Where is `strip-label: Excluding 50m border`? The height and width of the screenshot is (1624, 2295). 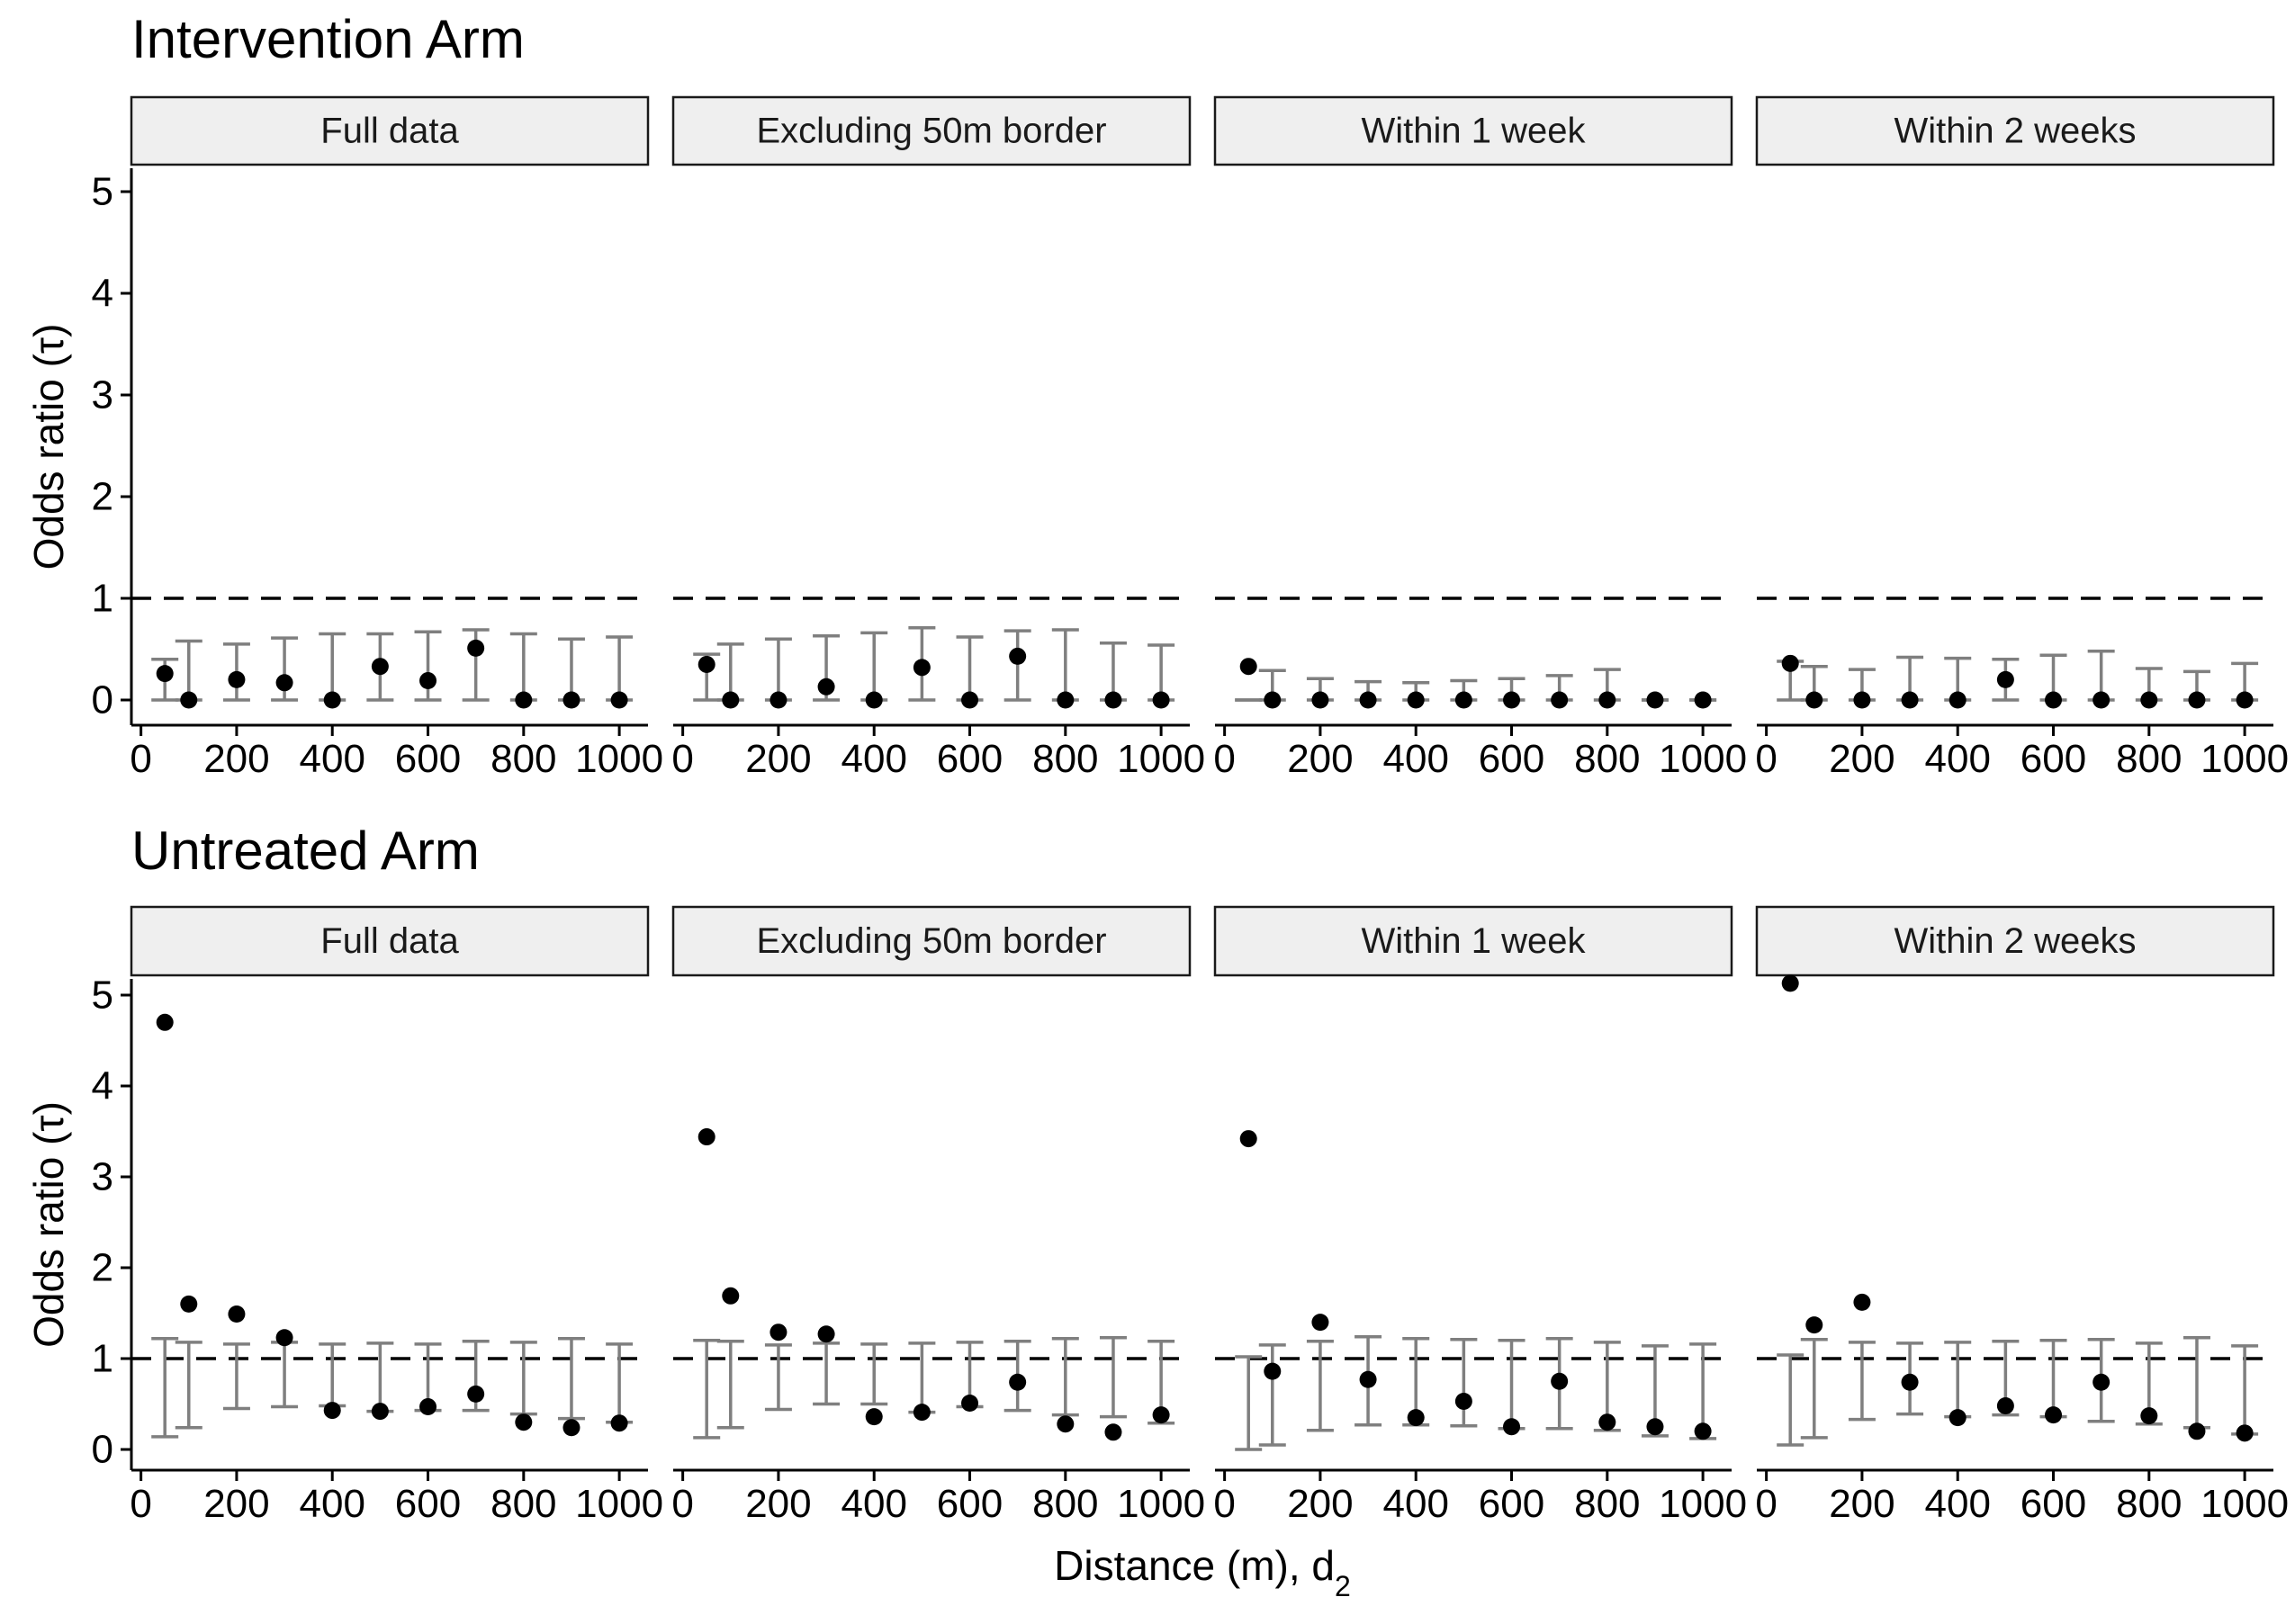 strip-label: Excluding 50m border is located at coordinates (931, 131).